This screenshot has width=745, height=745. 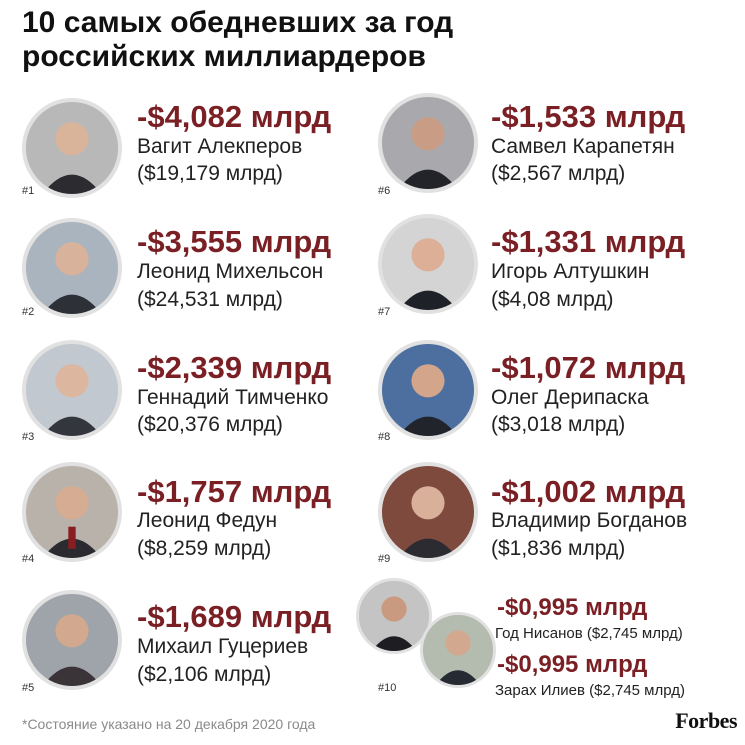 I want to click on person-name: Леонид Михельсон, so click(x=230, y=271).